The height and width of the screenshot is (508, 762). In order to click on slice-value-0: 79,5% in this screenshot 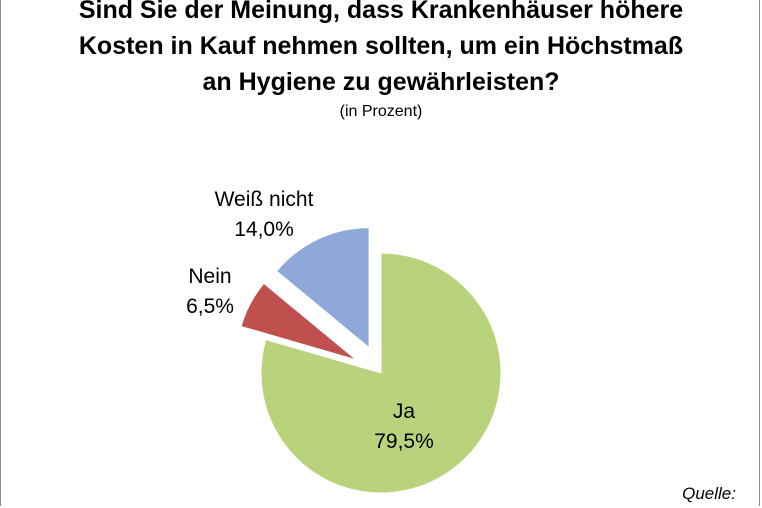, I will do `click(404, 441)`.